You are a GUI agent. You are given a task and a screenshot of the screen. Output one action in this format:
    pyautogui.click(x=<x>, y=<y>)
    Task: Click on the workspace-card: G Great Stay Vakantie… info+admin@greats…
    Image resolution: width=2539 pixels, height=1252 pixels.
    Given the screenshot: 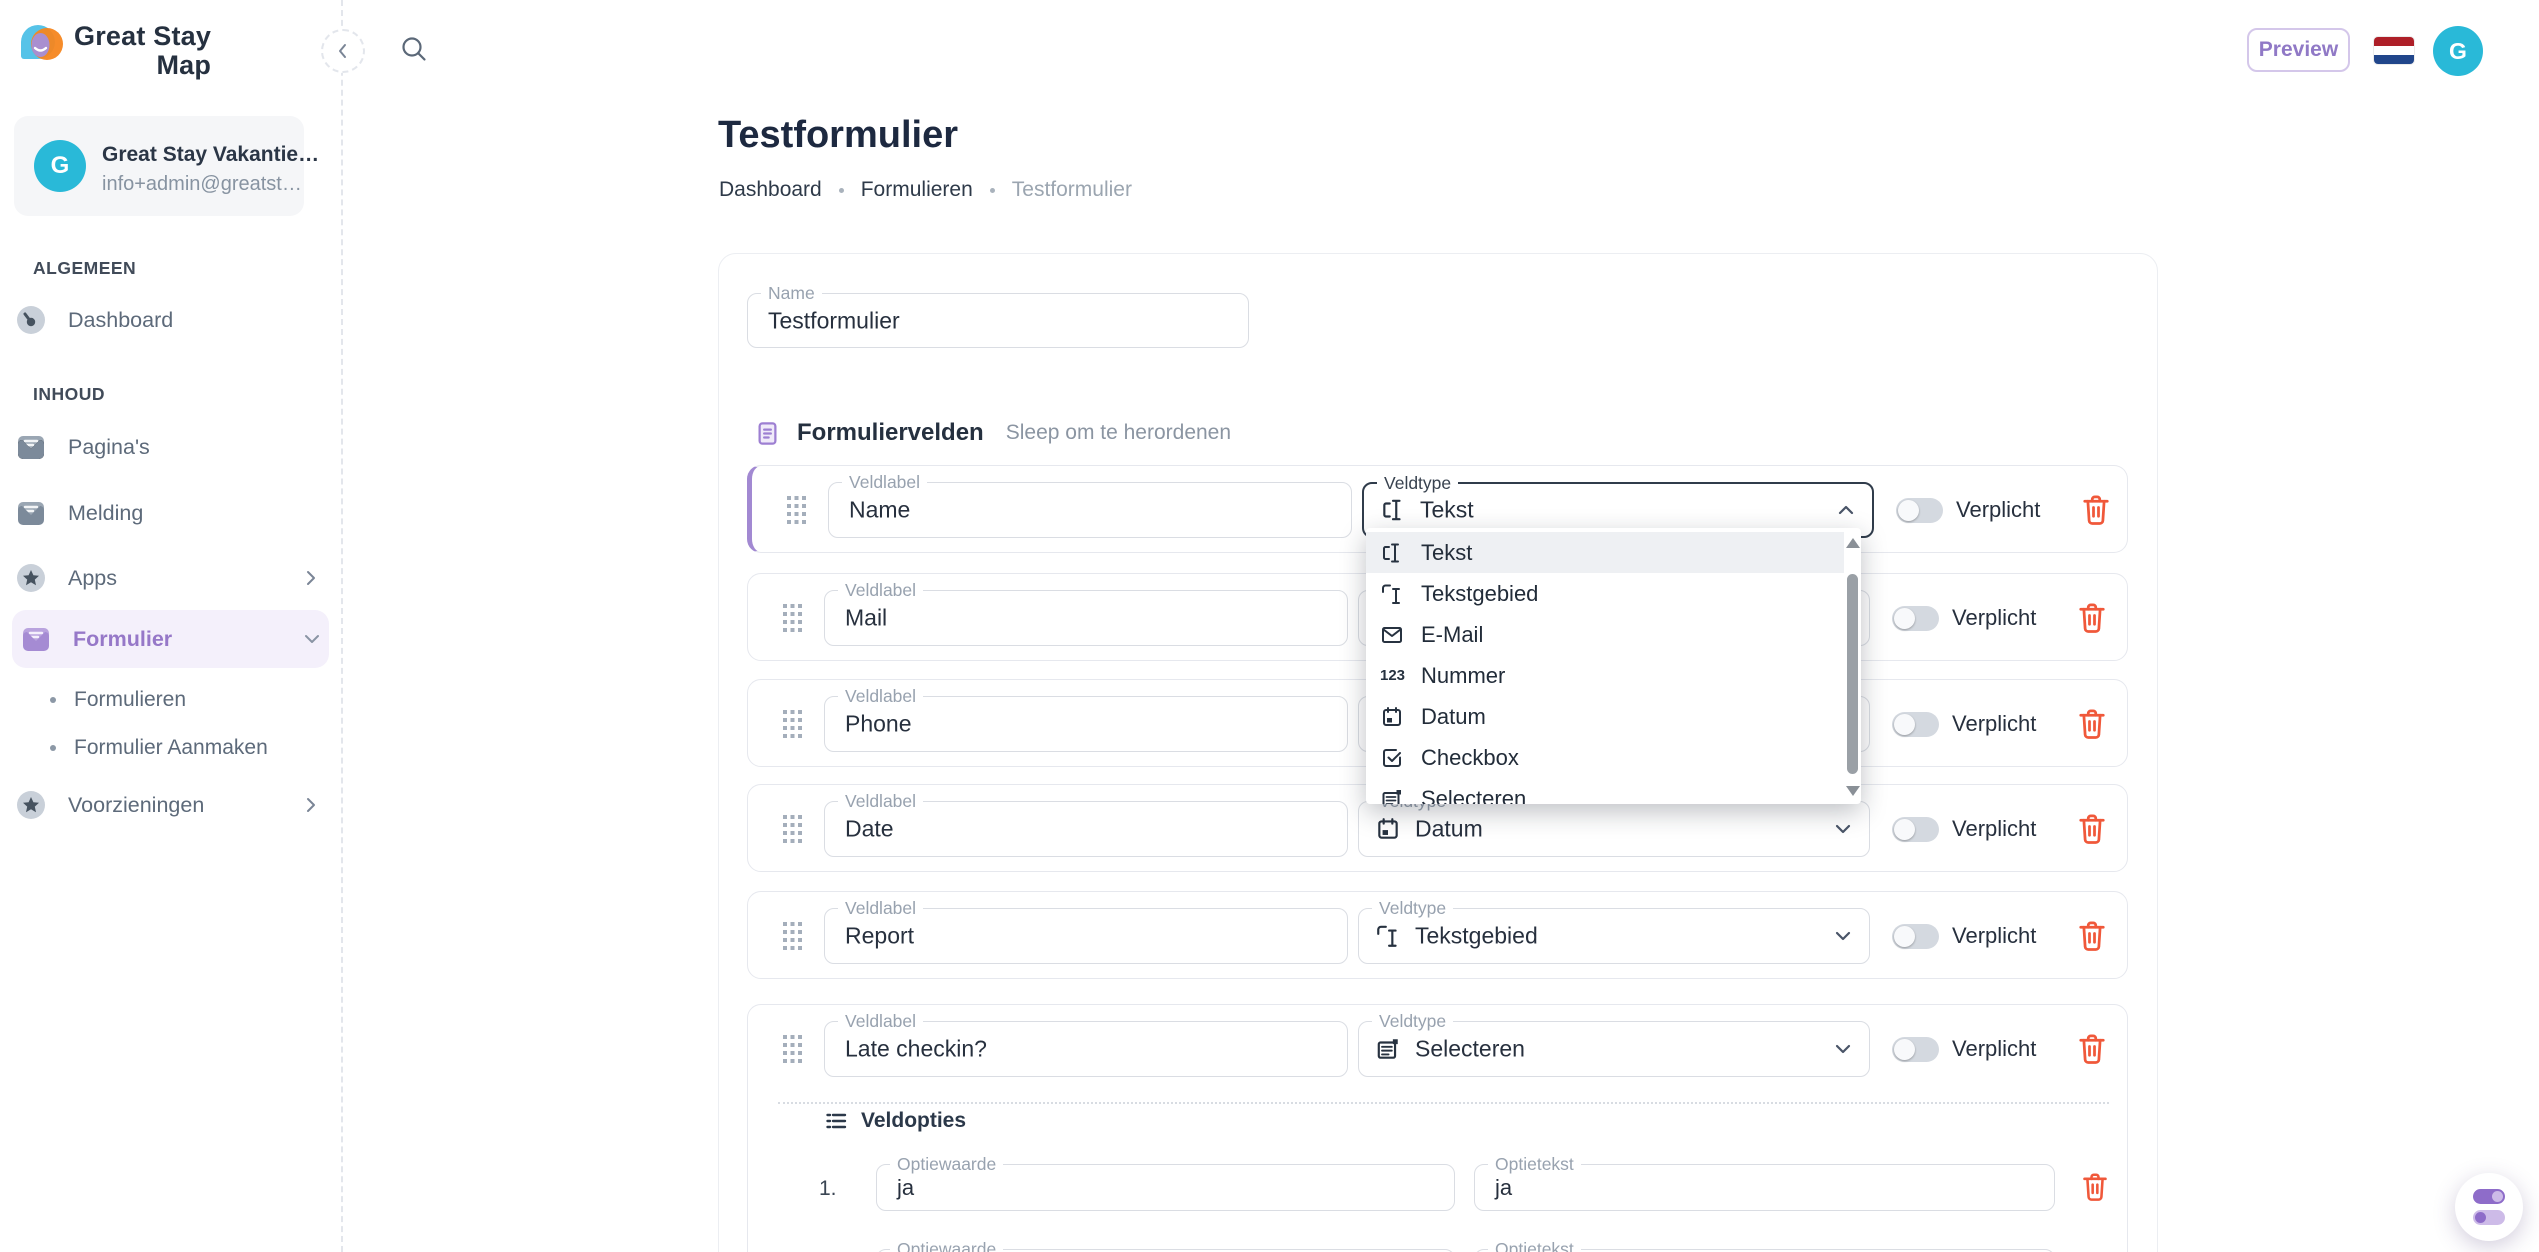 What is the action you would take?
    pyautogui.click(x=166, y=166)
    